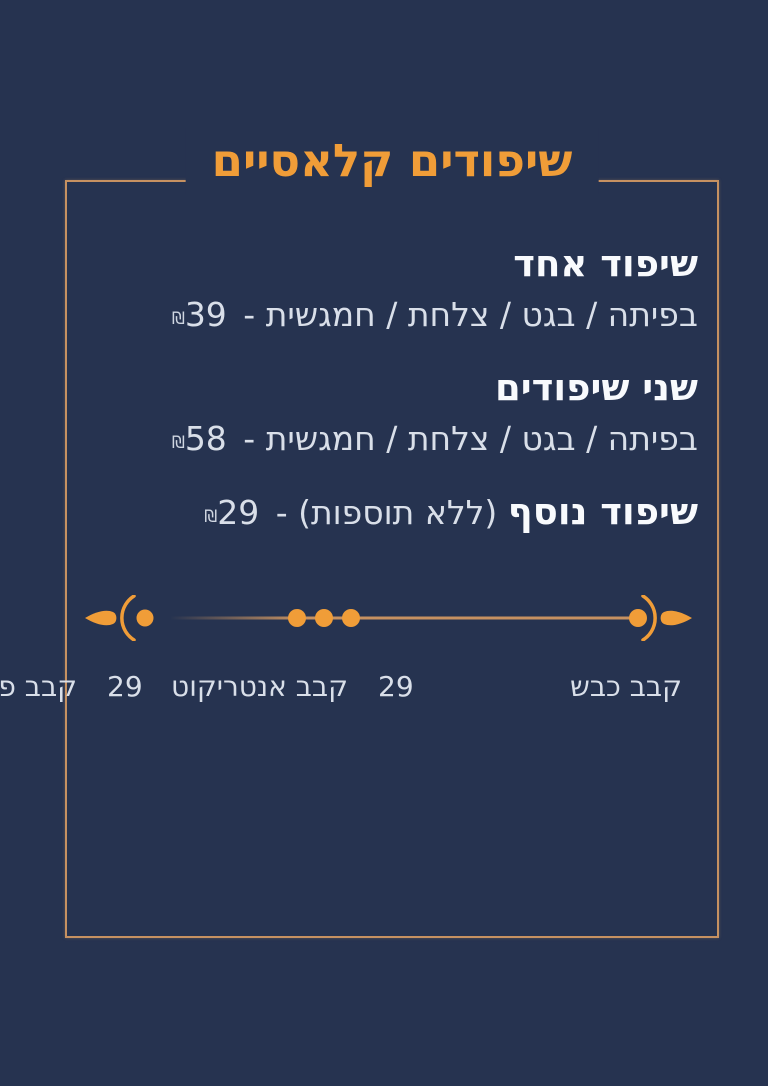 Image resolution: width=768 pixels, height=1086 pixels. I want to click on menu-title: שיפודים קלאסיים, so click(392, 161).